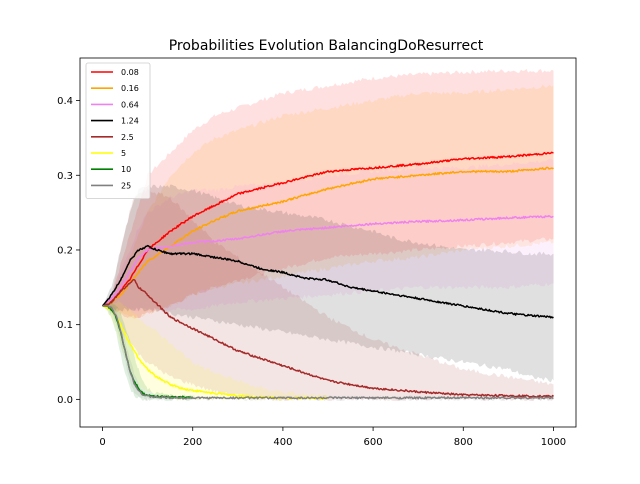 This screenshot has width=640, height=484. I want to click on legend-label-0.16: 0.16, so click(130, 88).